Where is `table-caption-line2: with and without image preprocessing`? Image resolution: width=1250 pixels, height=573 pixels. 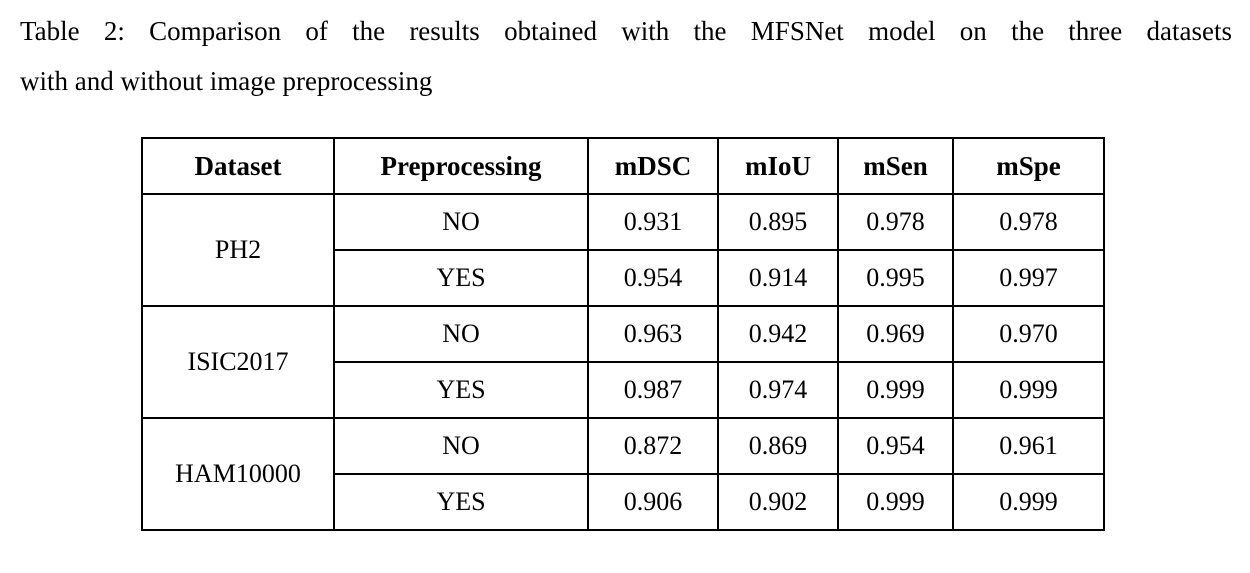 table-caption-line2: with and without image preprocessing is located at coordinates (226, 81).